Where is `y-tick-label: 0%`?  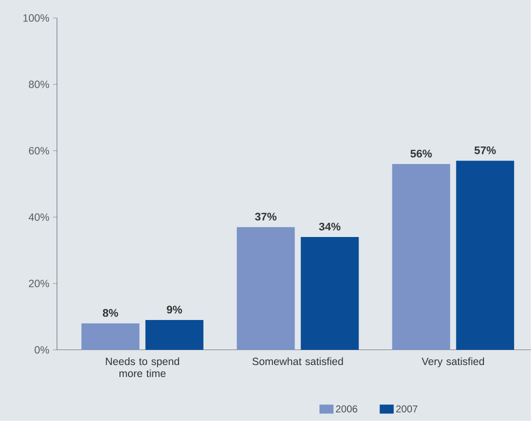 y-tick-label: 0% is located at coordinates (42, 350).